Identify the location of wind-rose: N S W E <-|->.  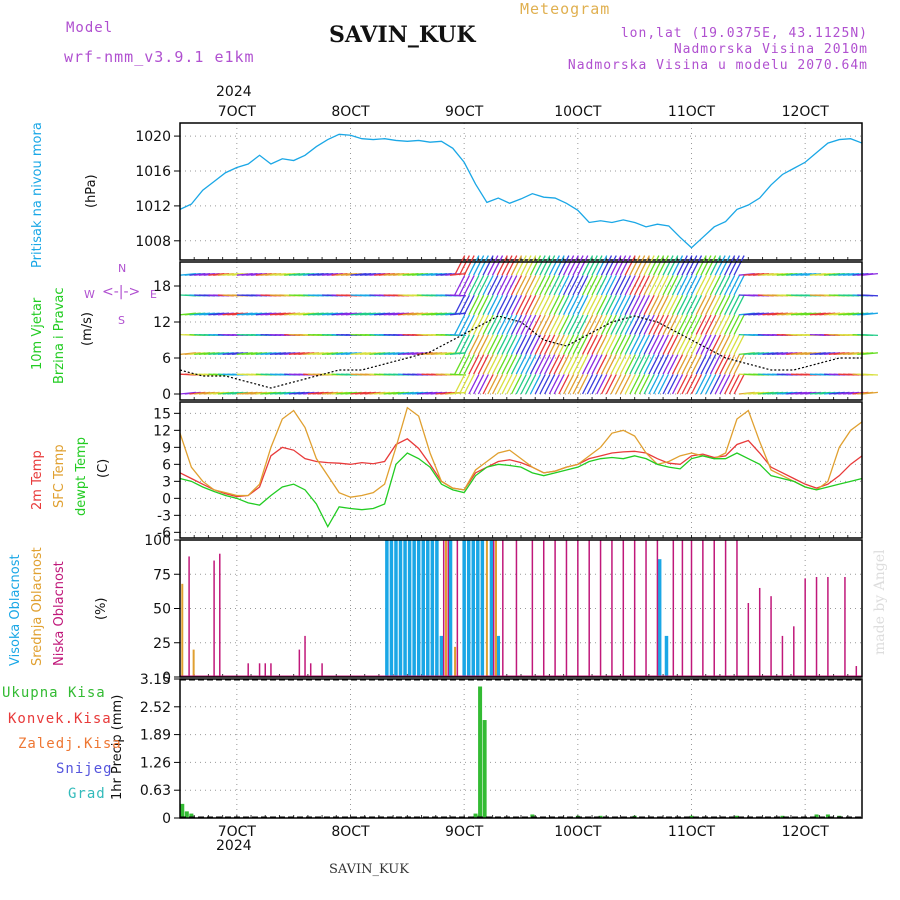
(120, 294).